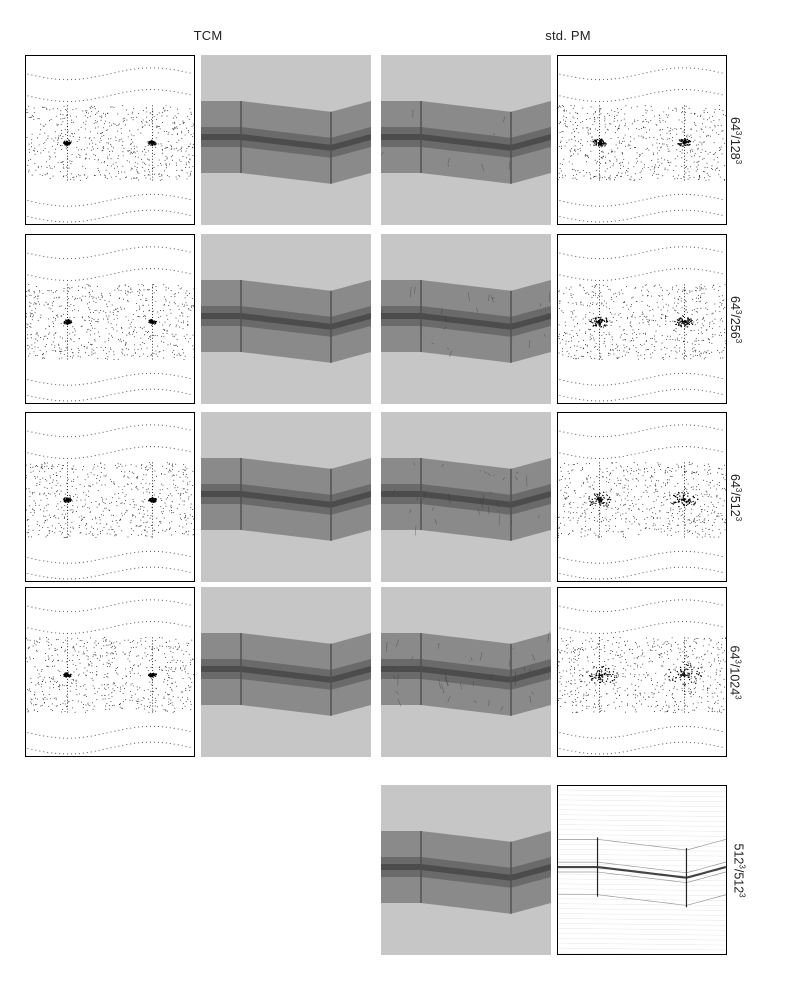  Describe the element at coordinates (110, 319) in the screenshot. I see `tcm-particle-panel-row2` at that location.